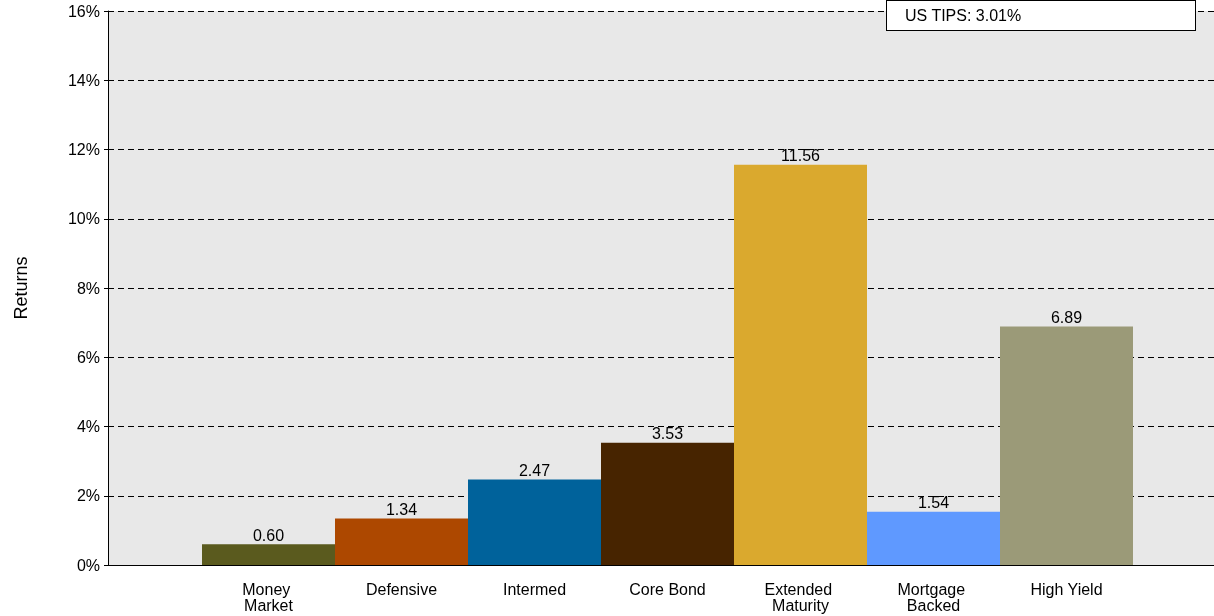 This screenshot has height=616, width=1214. I want to click on data-label: 1.54, so click(933, 503).